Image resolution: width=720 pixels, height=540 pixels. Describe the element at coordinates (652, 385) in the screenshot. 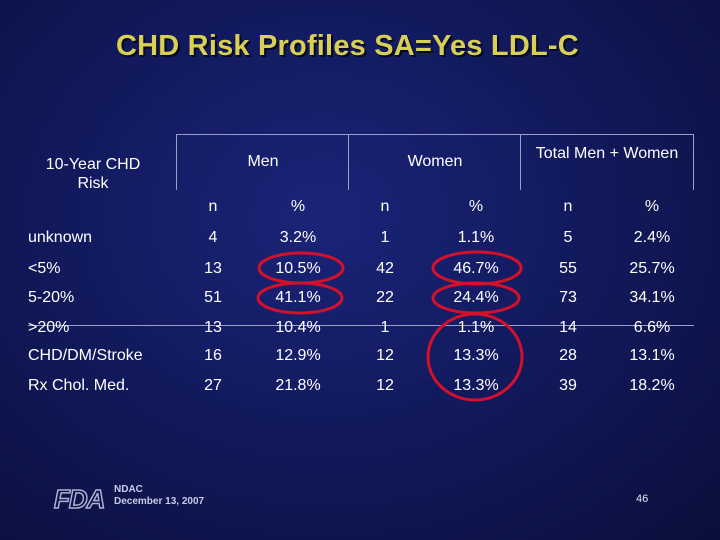

I see `total-pct: 18.2%` at that location.